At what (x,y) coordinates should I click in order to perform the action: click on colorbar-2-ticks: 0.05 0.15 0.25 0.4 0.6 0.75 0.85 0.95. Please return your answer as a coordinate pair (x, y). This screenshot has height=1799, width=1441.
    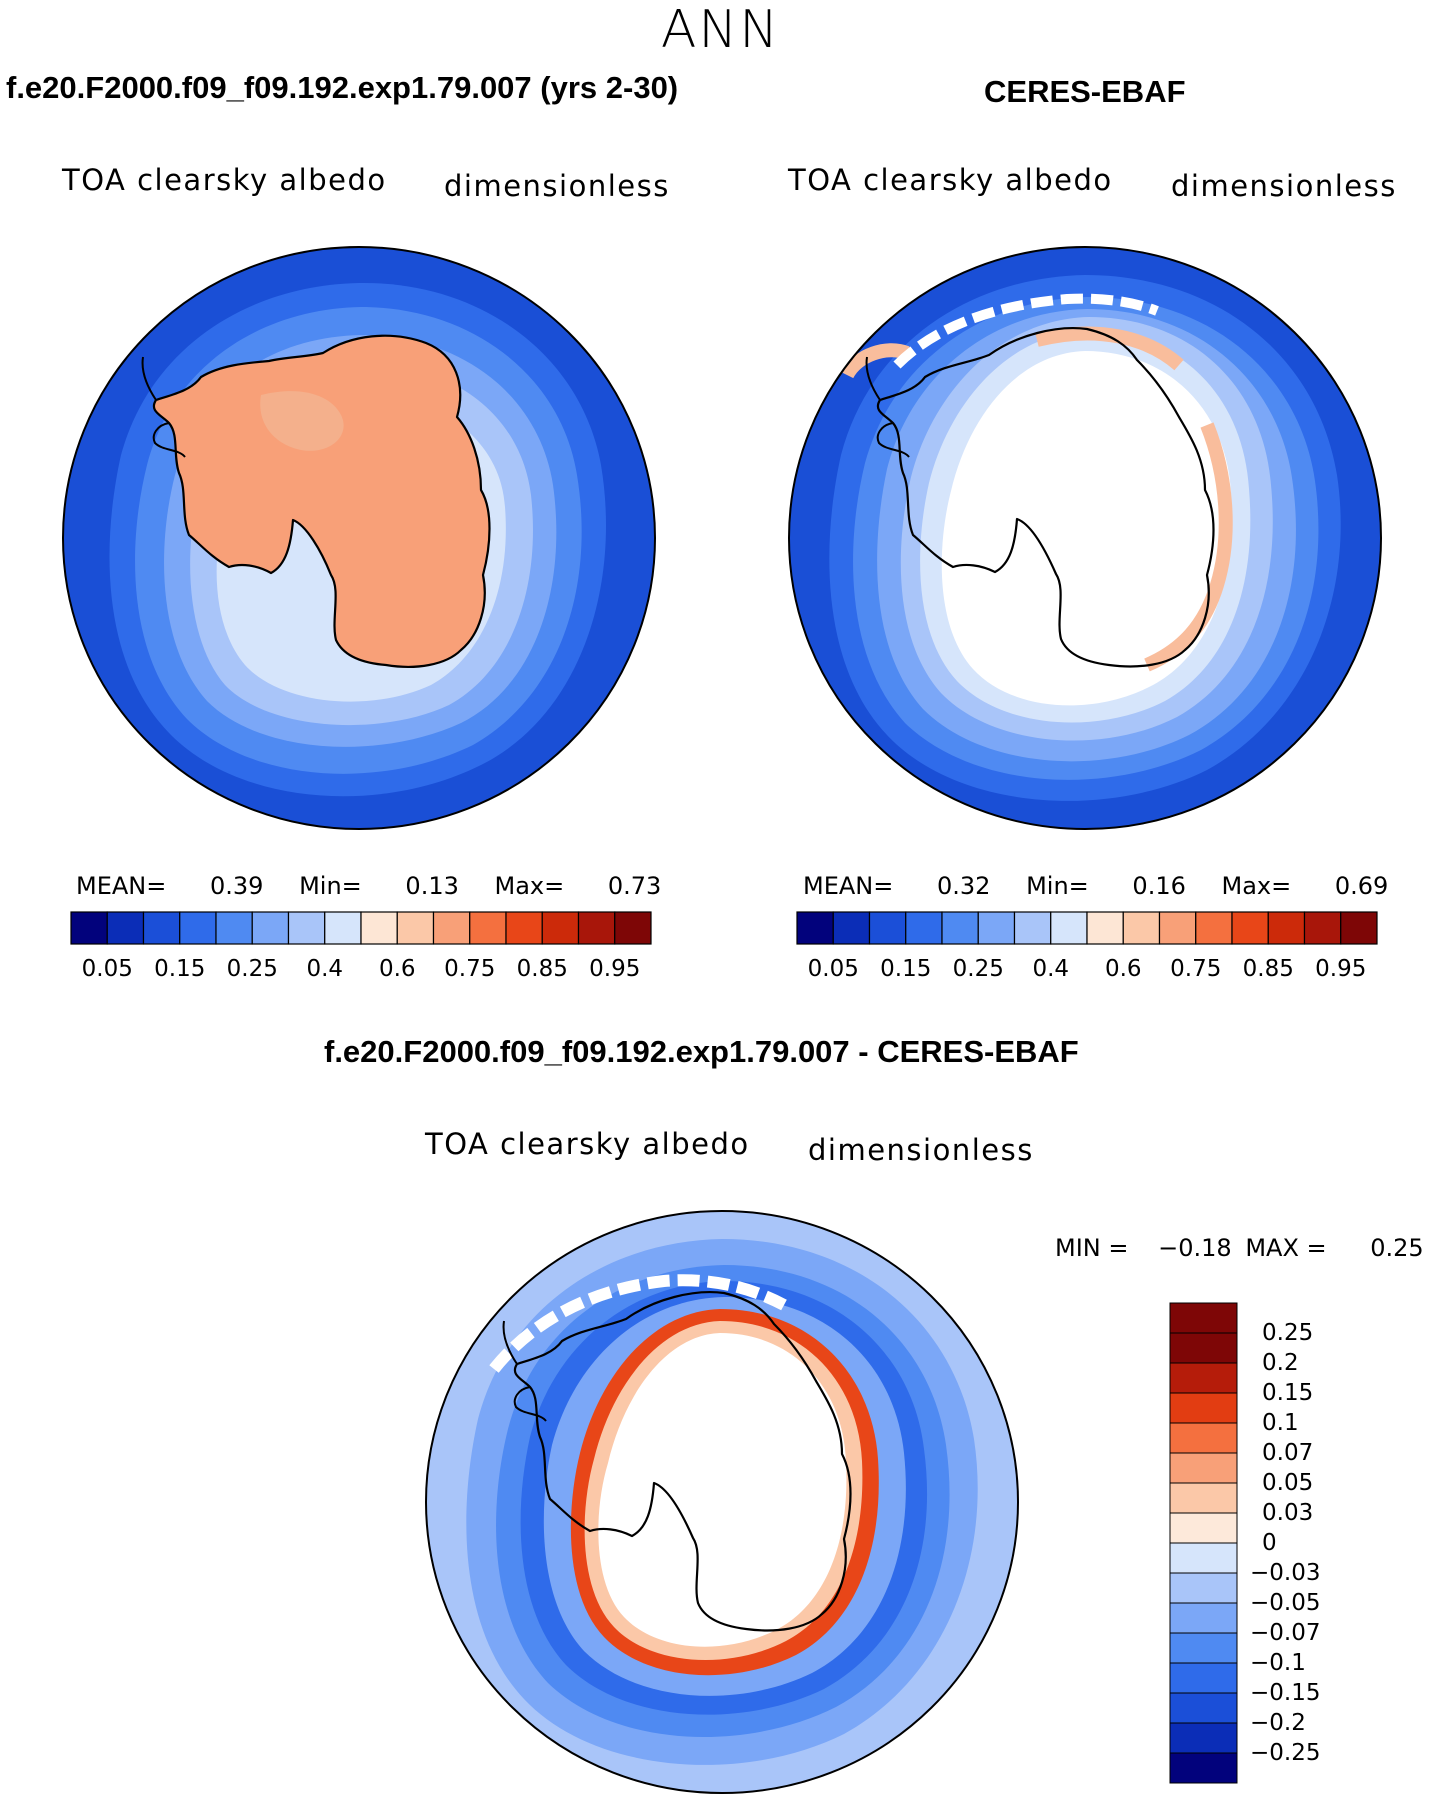
    Looking at the image, I should click on (1087, 970).